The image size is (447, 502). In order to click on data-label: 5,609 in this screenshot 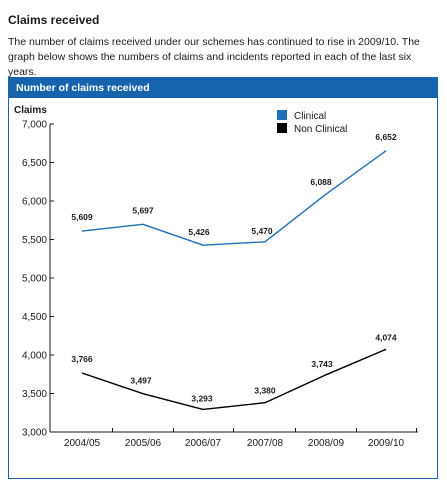, I will do `click(82, 217)`.